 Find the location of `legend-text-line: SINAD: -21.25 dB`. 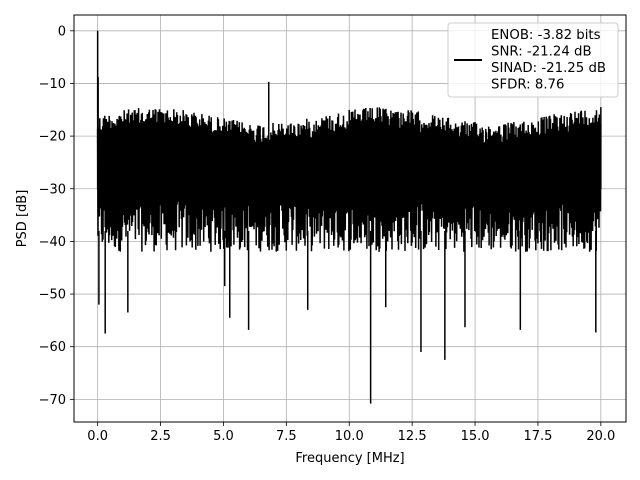

legend-text-line: SINAD: -21.25 dB is located at coordinates (548, 68).